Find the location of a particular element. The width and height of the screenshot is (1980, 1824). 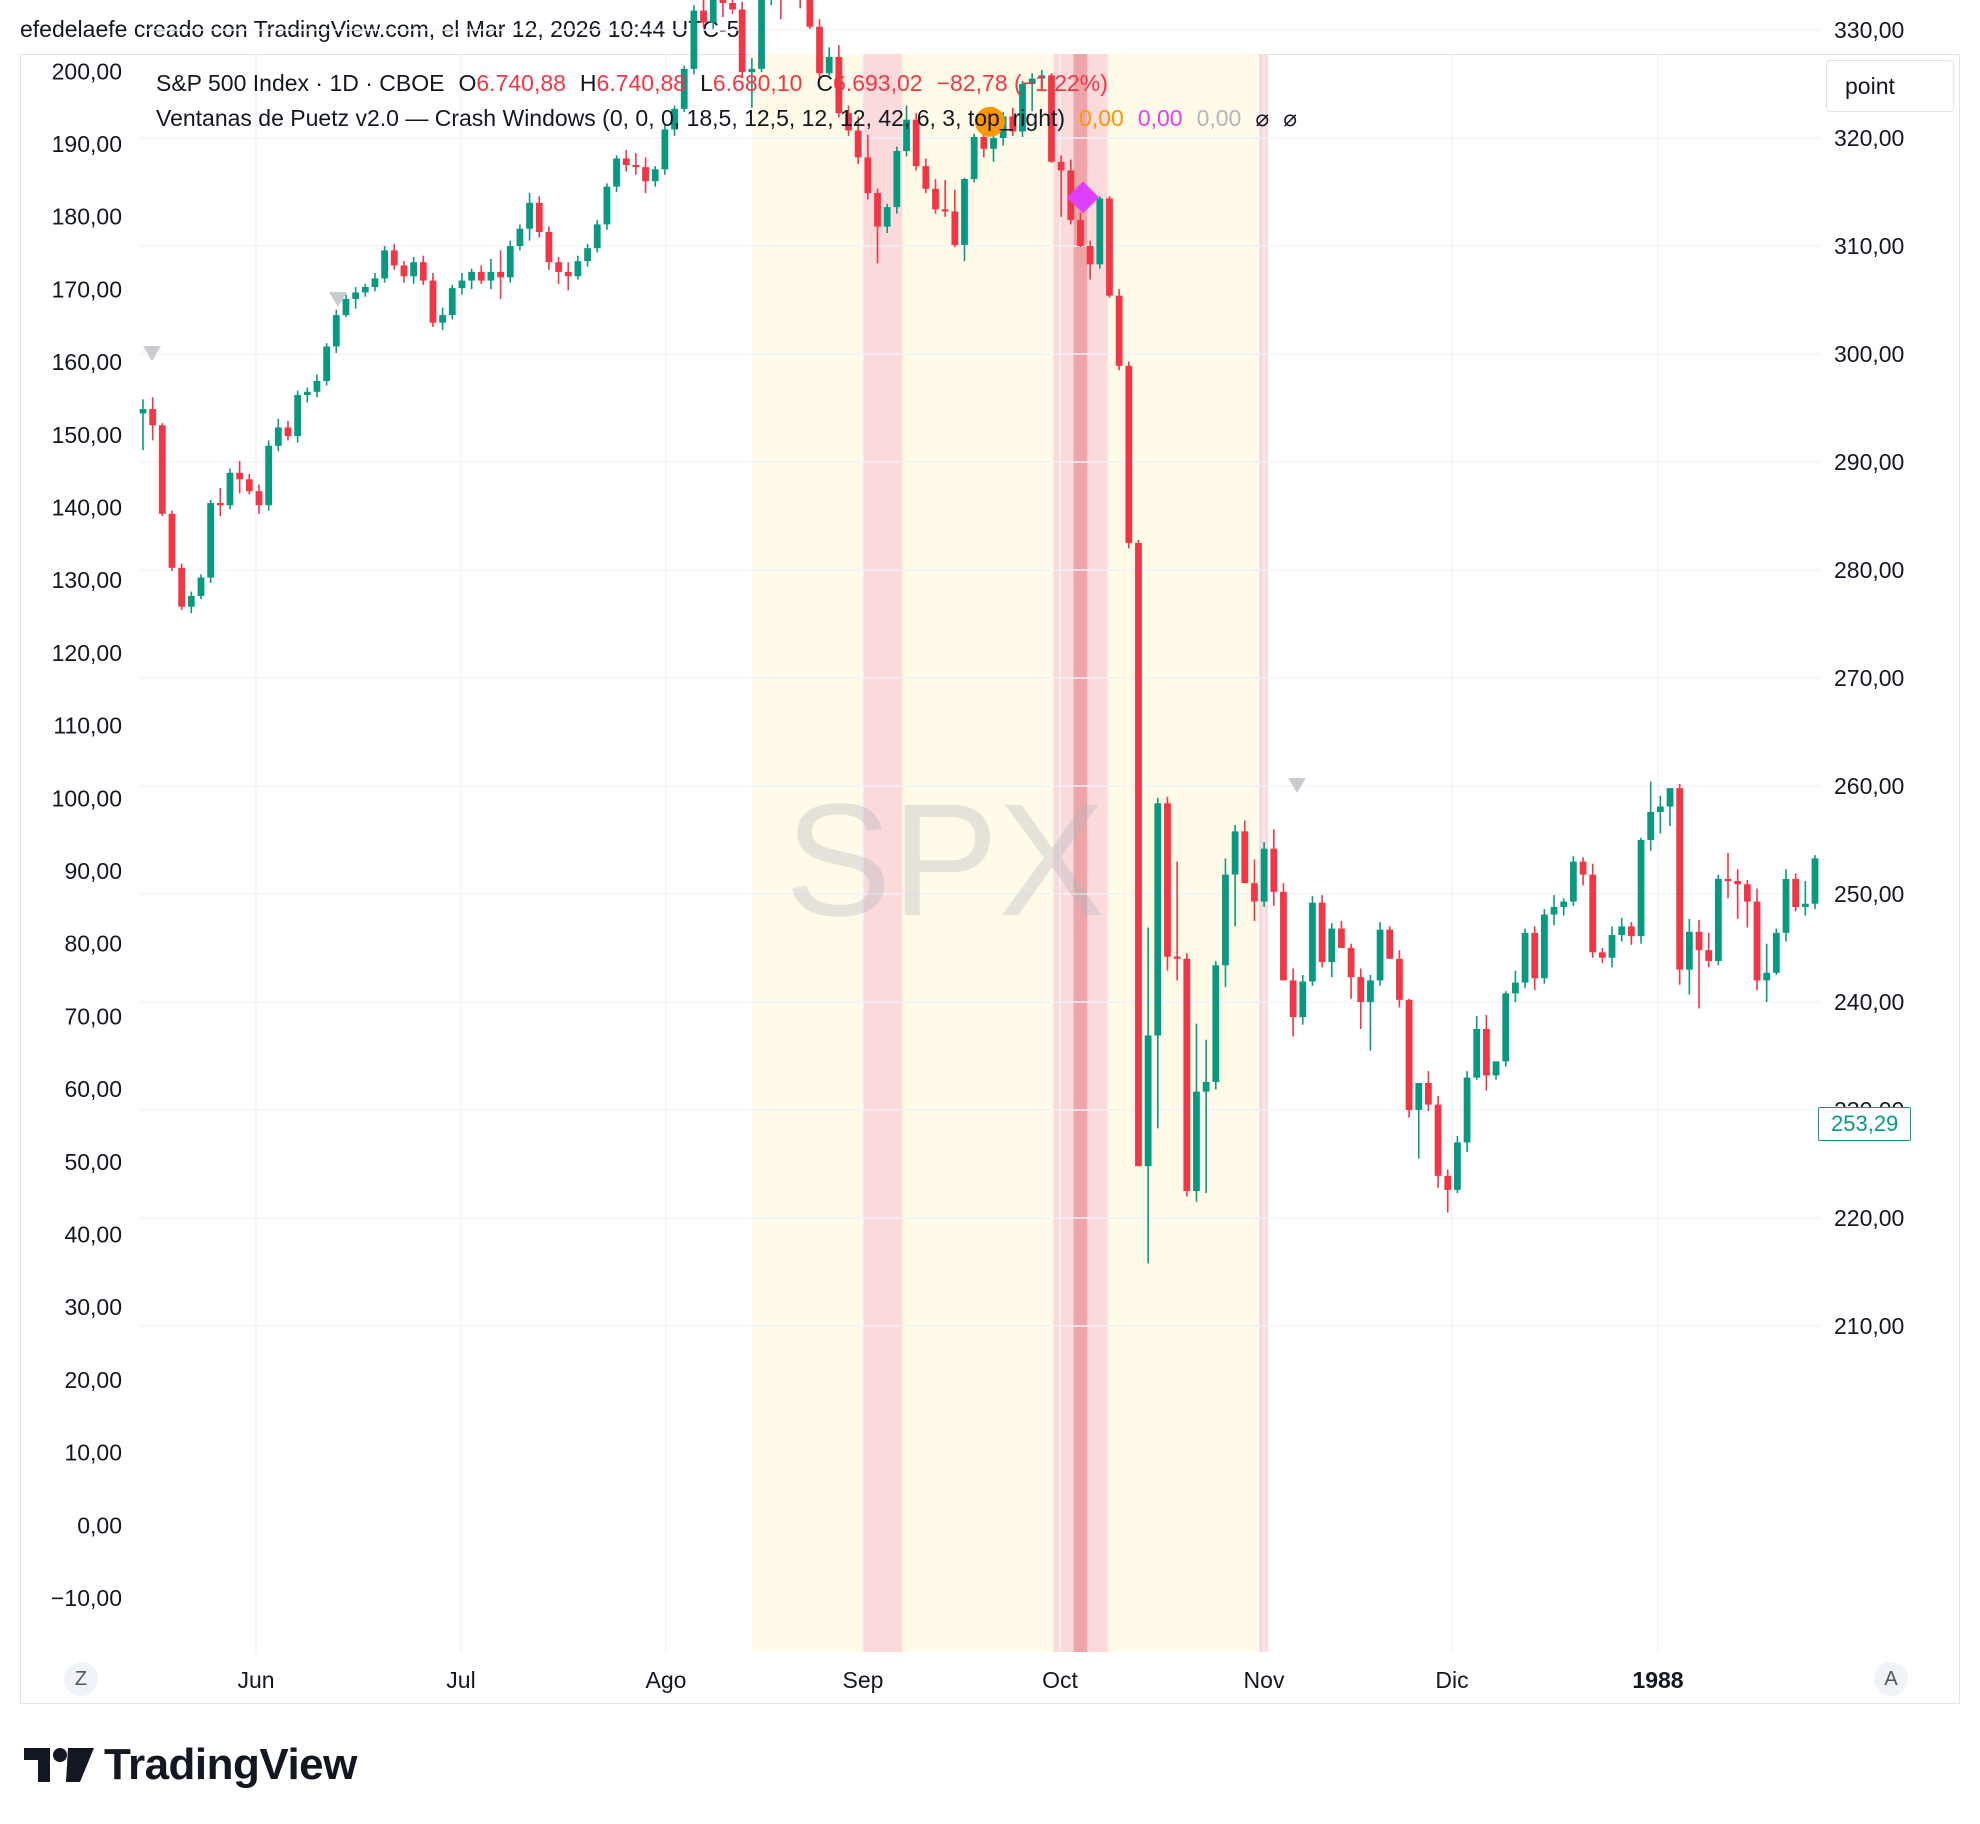

left-axis-tick-label: 50,00 is located at coordinates (93, 1162).